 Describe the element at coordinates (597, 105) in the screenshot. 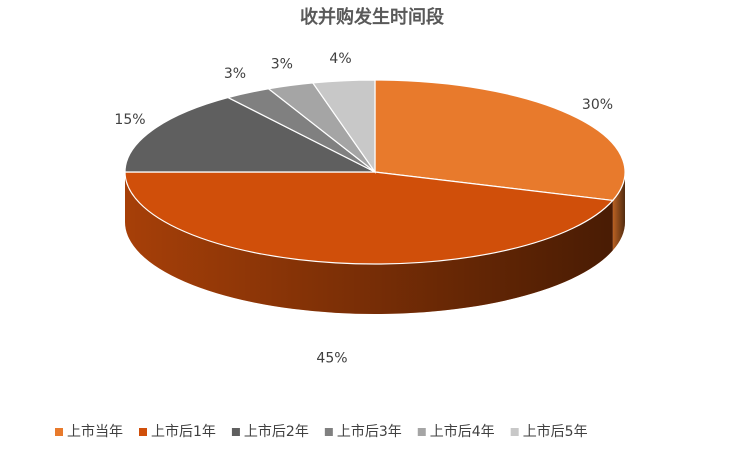

I see `data-label: 30%` at that location.